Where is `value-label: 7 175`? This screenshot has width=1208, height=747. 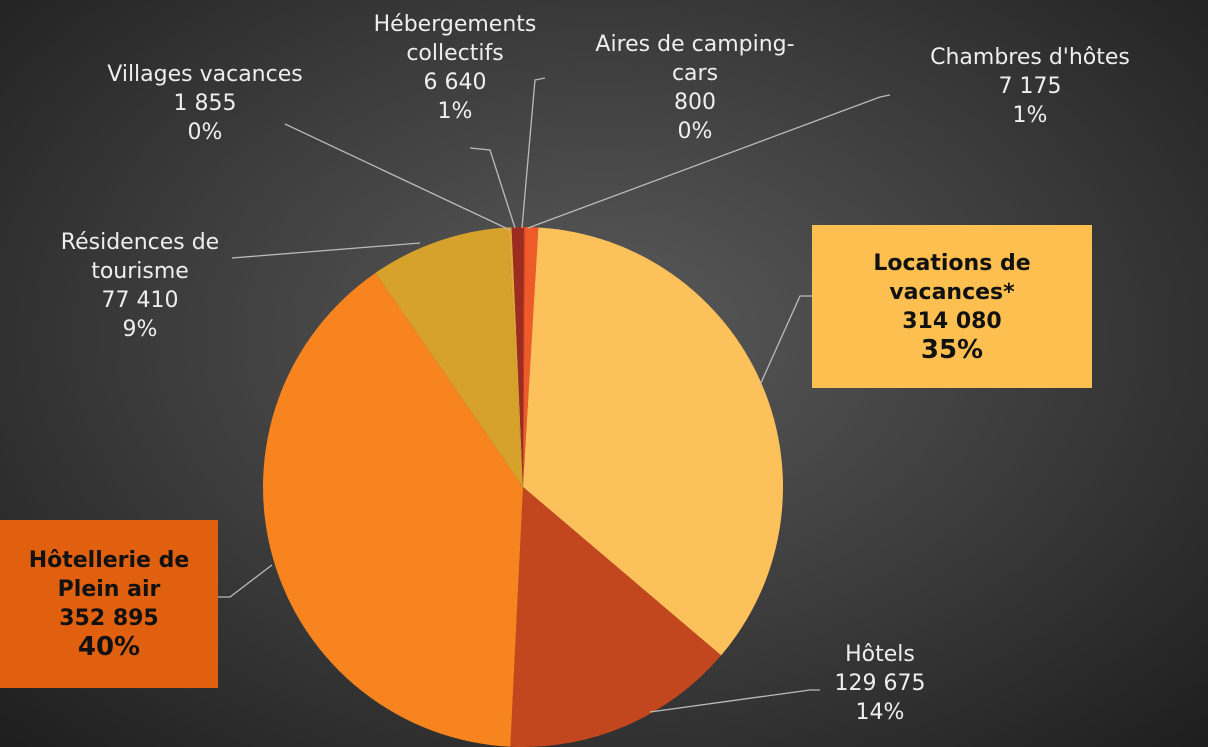
value-label: 7 175 is located at coordinates (1030, 86).